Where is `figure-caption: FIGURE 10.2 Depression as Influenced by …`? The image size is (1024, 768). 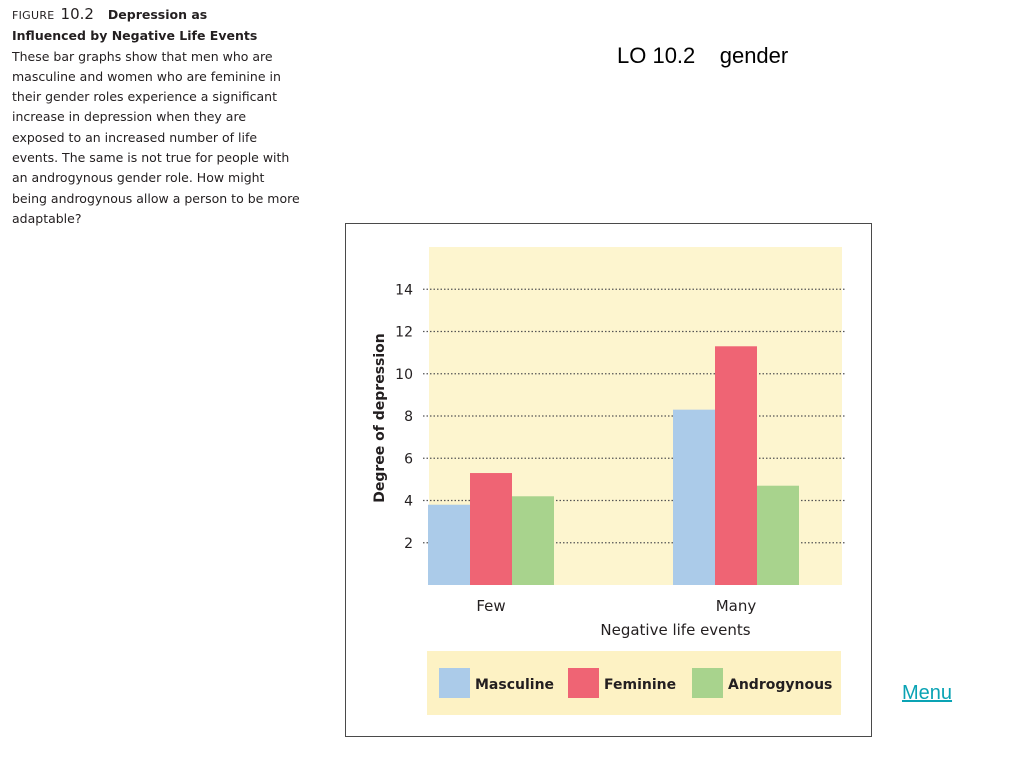
figure-caption: FIGURE 10.2 Depression as Influenced by … is located at coordinates (157, 116).